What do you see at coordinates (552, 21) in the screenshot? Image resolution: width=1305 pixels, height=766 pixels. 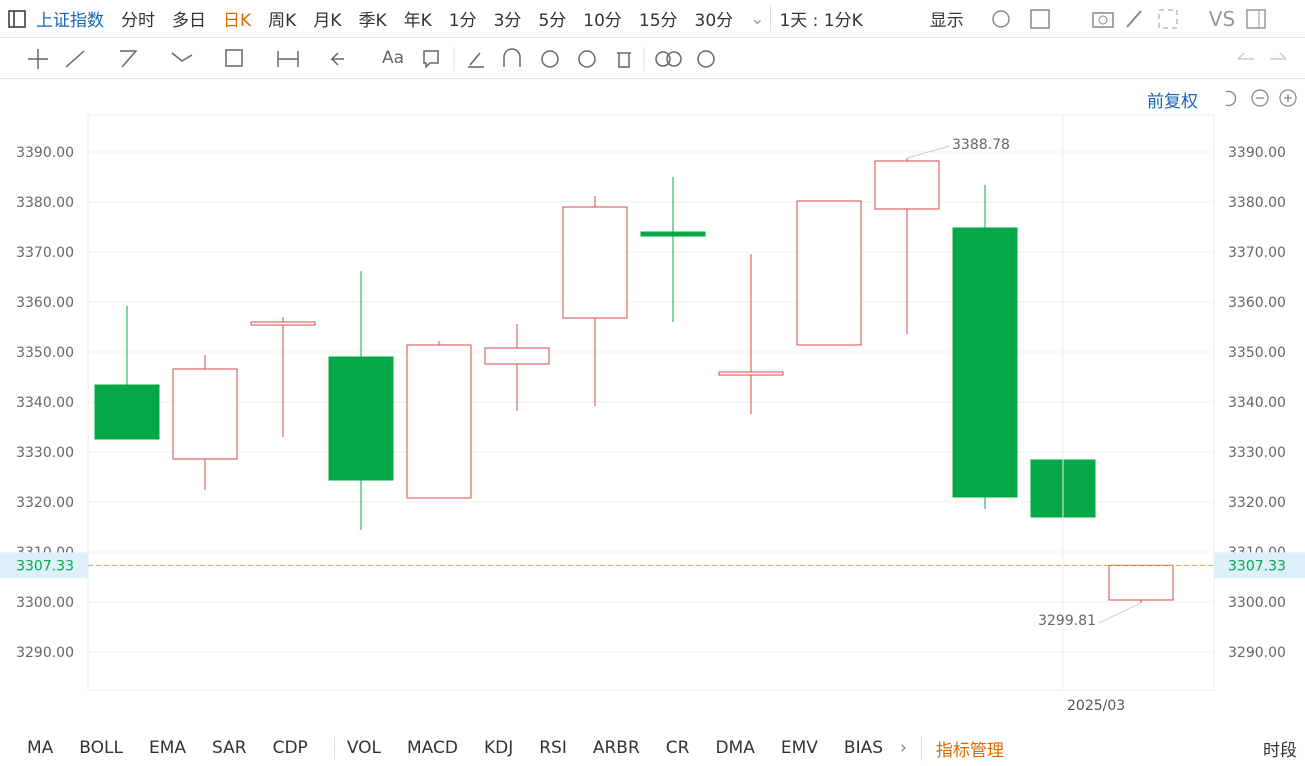 I see `period-tab: 5分` at bounding box center [552, 21].